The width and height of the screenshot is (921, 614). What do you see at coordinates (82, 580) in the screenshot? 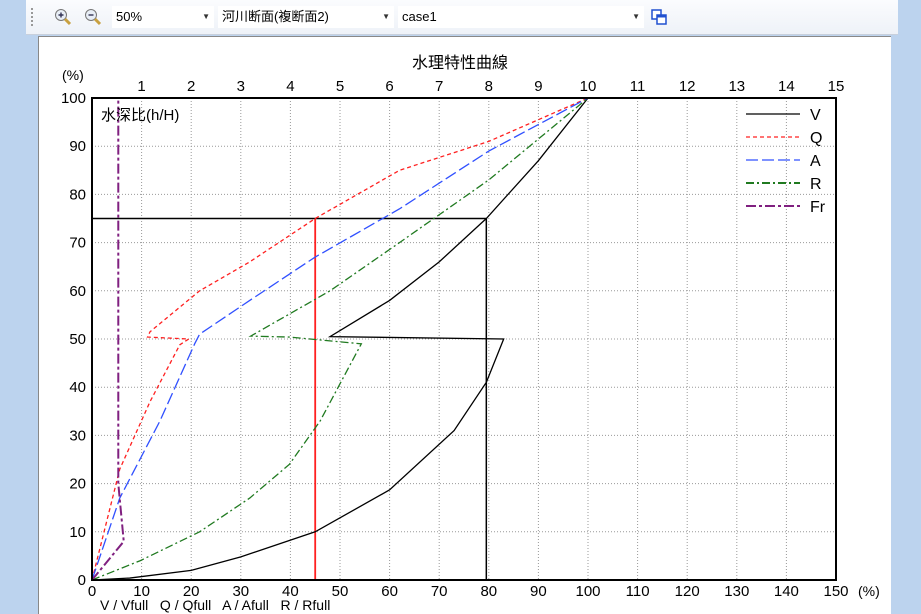
I see `y-tick-label: 0` at bounding box center [82, 580].